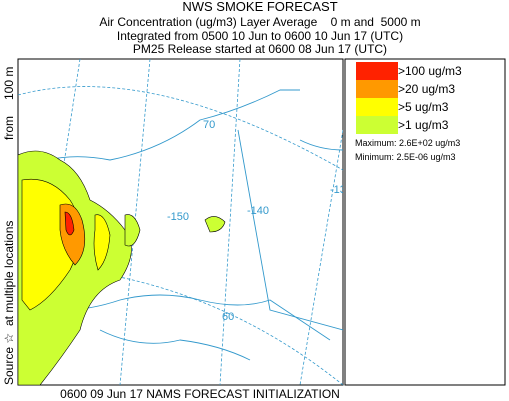 The image size is (509, 401). Describe the element at coordinates (423, 125) in the screenshot. I see `legend-label: >1 ug/m3` at that location.